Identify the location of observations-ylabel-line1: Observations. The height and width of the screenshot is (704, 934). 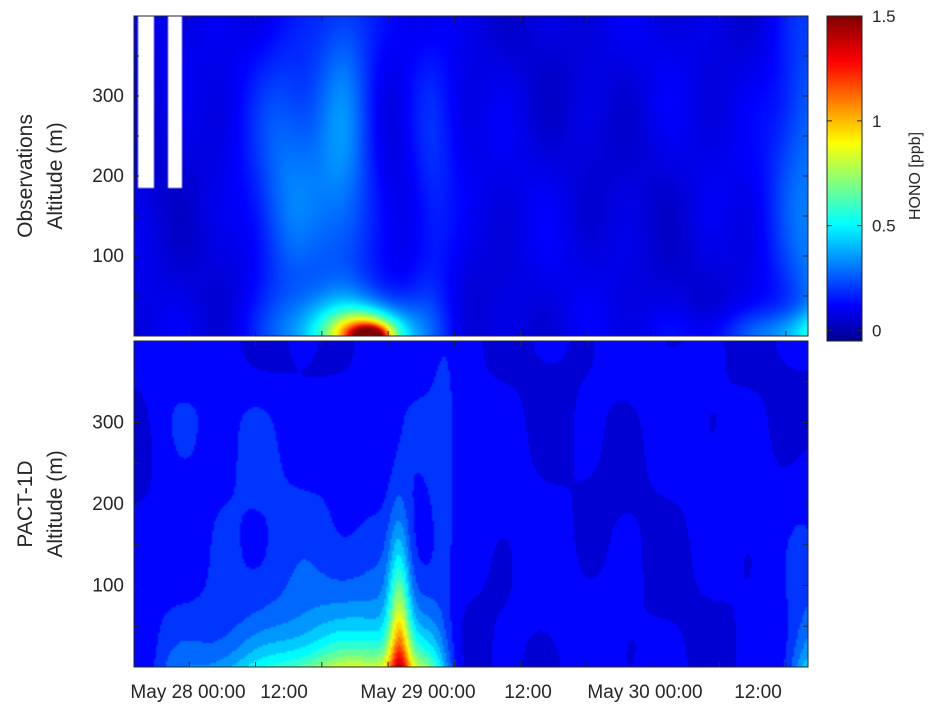
(25, 176).